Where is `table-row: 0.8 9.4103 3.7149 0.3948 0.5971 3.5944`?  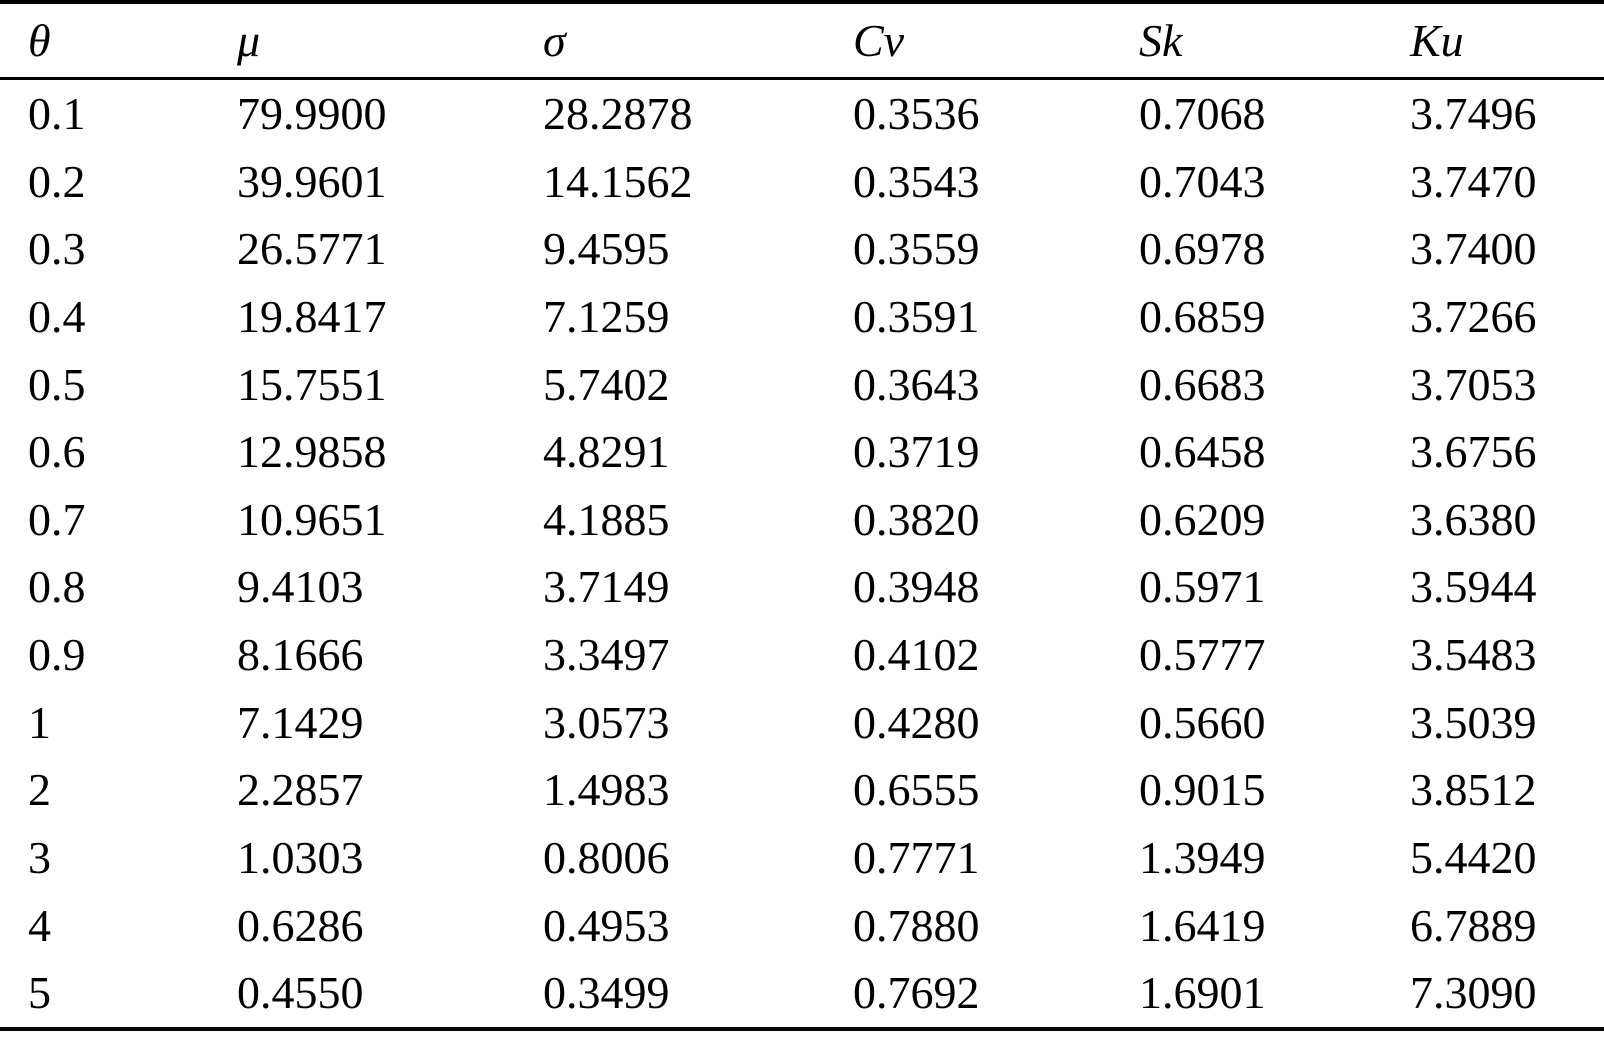
table-row: 0.8 9.4103 3.7149 0.3948 0.5971 3.5944 is located at coordinates (802, 587).